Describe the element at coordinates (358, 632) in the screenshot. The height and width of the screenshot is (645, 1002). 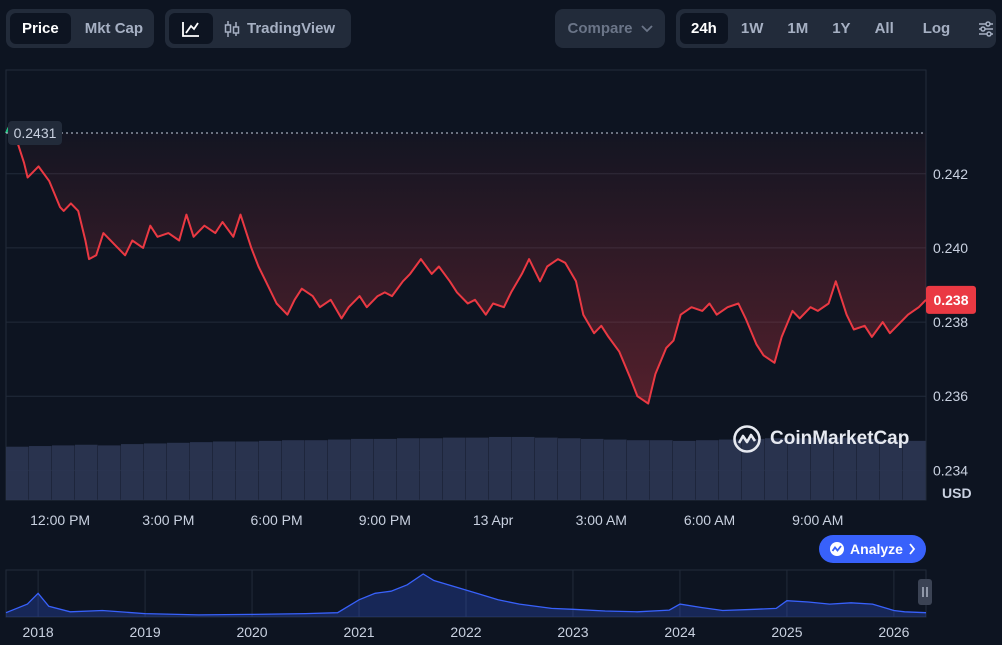
I see `overview-year-label: 2021` at that location.